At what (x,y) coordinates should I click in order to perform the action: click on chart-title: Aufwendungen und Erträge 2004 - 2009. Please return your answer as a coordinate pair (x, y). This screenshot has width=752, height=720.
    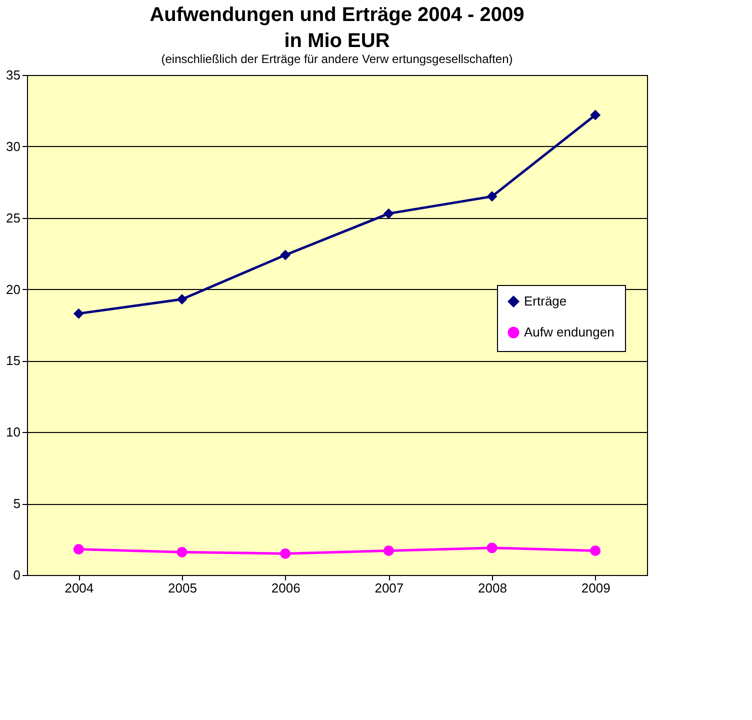
    Looking at the image, I should click on (337, 15).